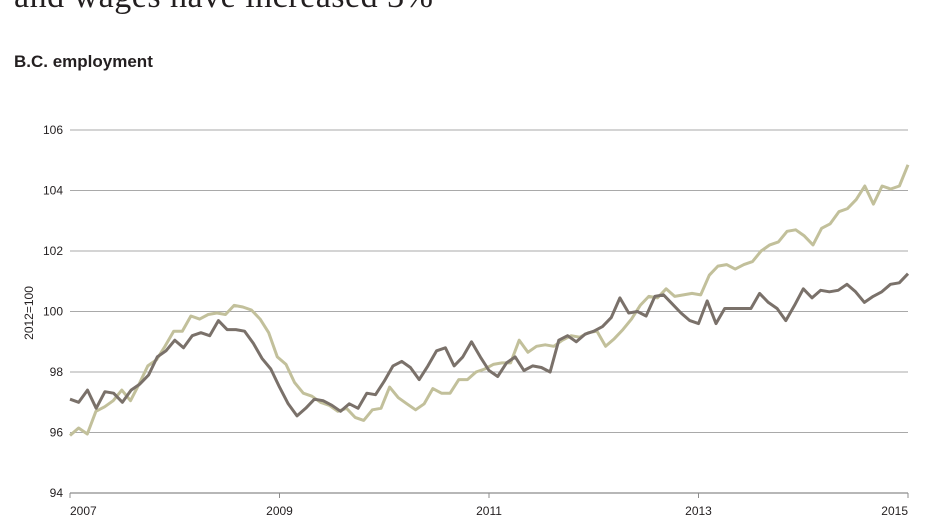 The height and width of the screenshot is (527, 938). Describe the element at coordinates (489, 511) in the screenshot. I see `x-tick-label: 2011` at that location.